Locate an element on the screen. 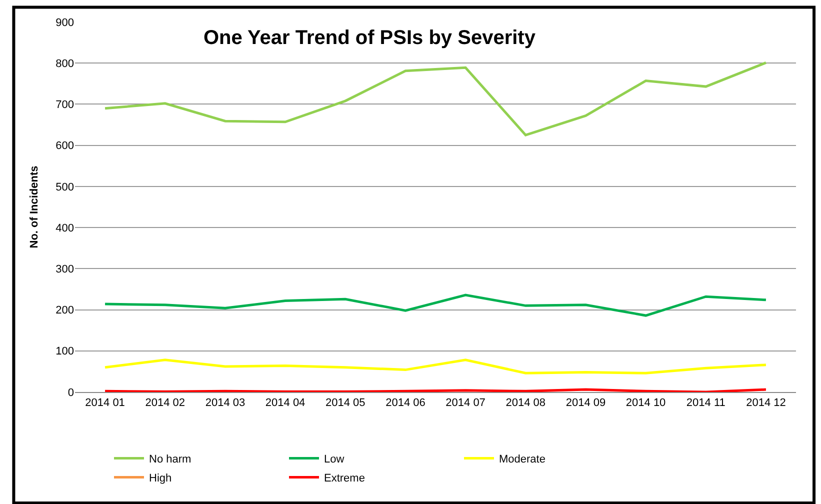 The image size is (821, 504). y-tick-label: 900 is located at coordinates (65, 22).